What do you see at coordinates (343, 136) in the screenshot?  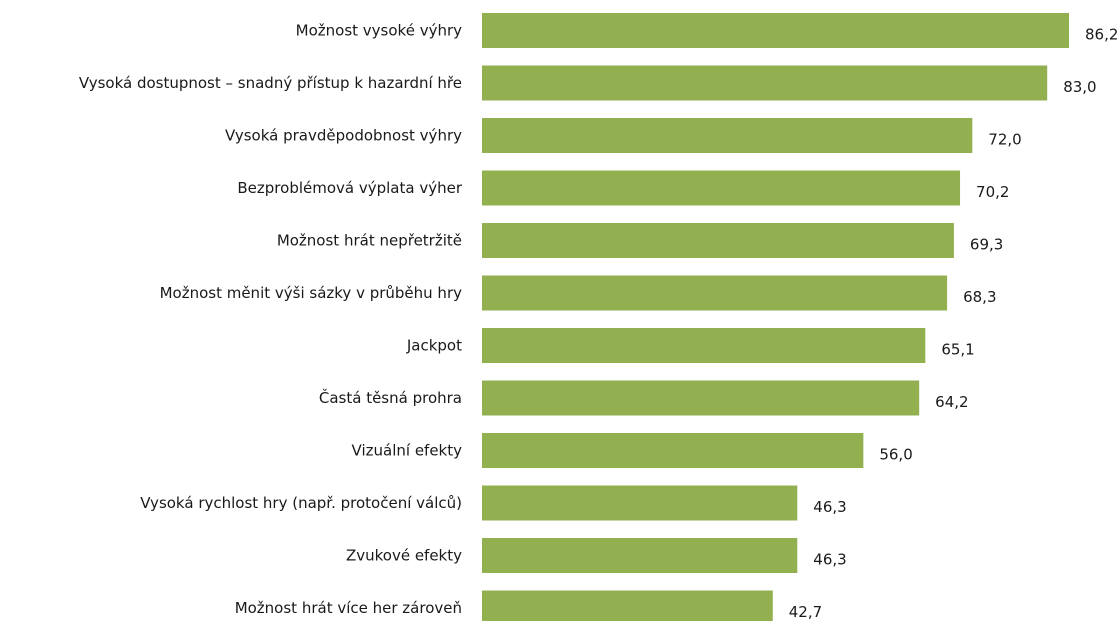 I see `category-label-2: Vysoká pravděpodobnost výhry` at bounding box center [343, 136].